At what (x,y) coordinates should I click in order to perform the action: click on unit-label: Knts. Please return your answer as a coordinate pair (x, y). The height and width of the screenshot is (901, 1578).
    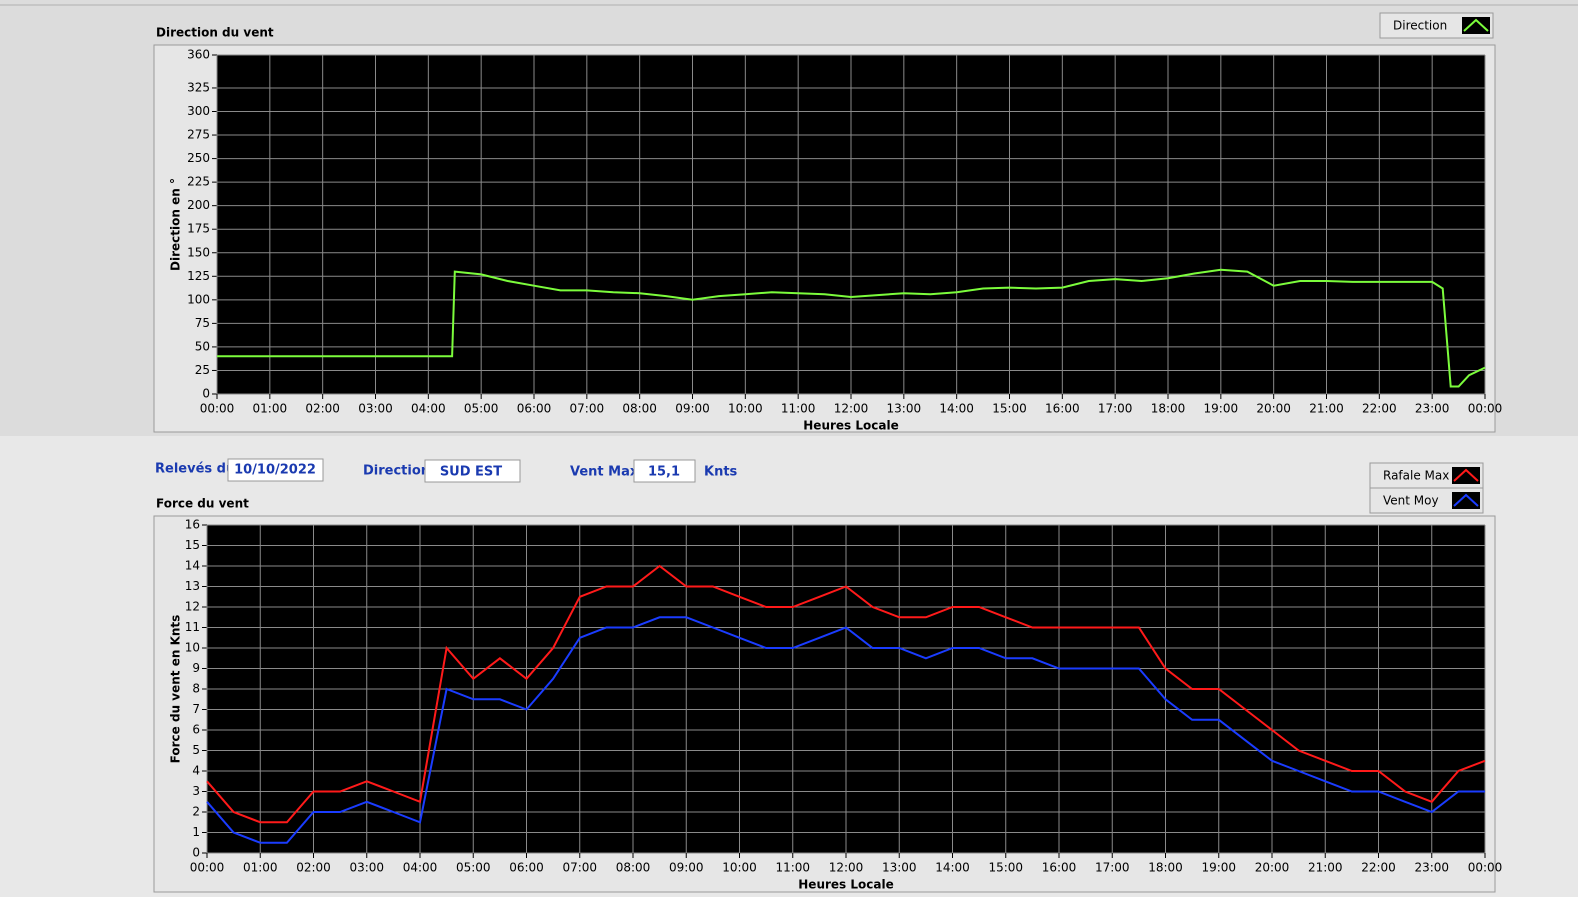
    Looking at the image, I should click on (721, 472).